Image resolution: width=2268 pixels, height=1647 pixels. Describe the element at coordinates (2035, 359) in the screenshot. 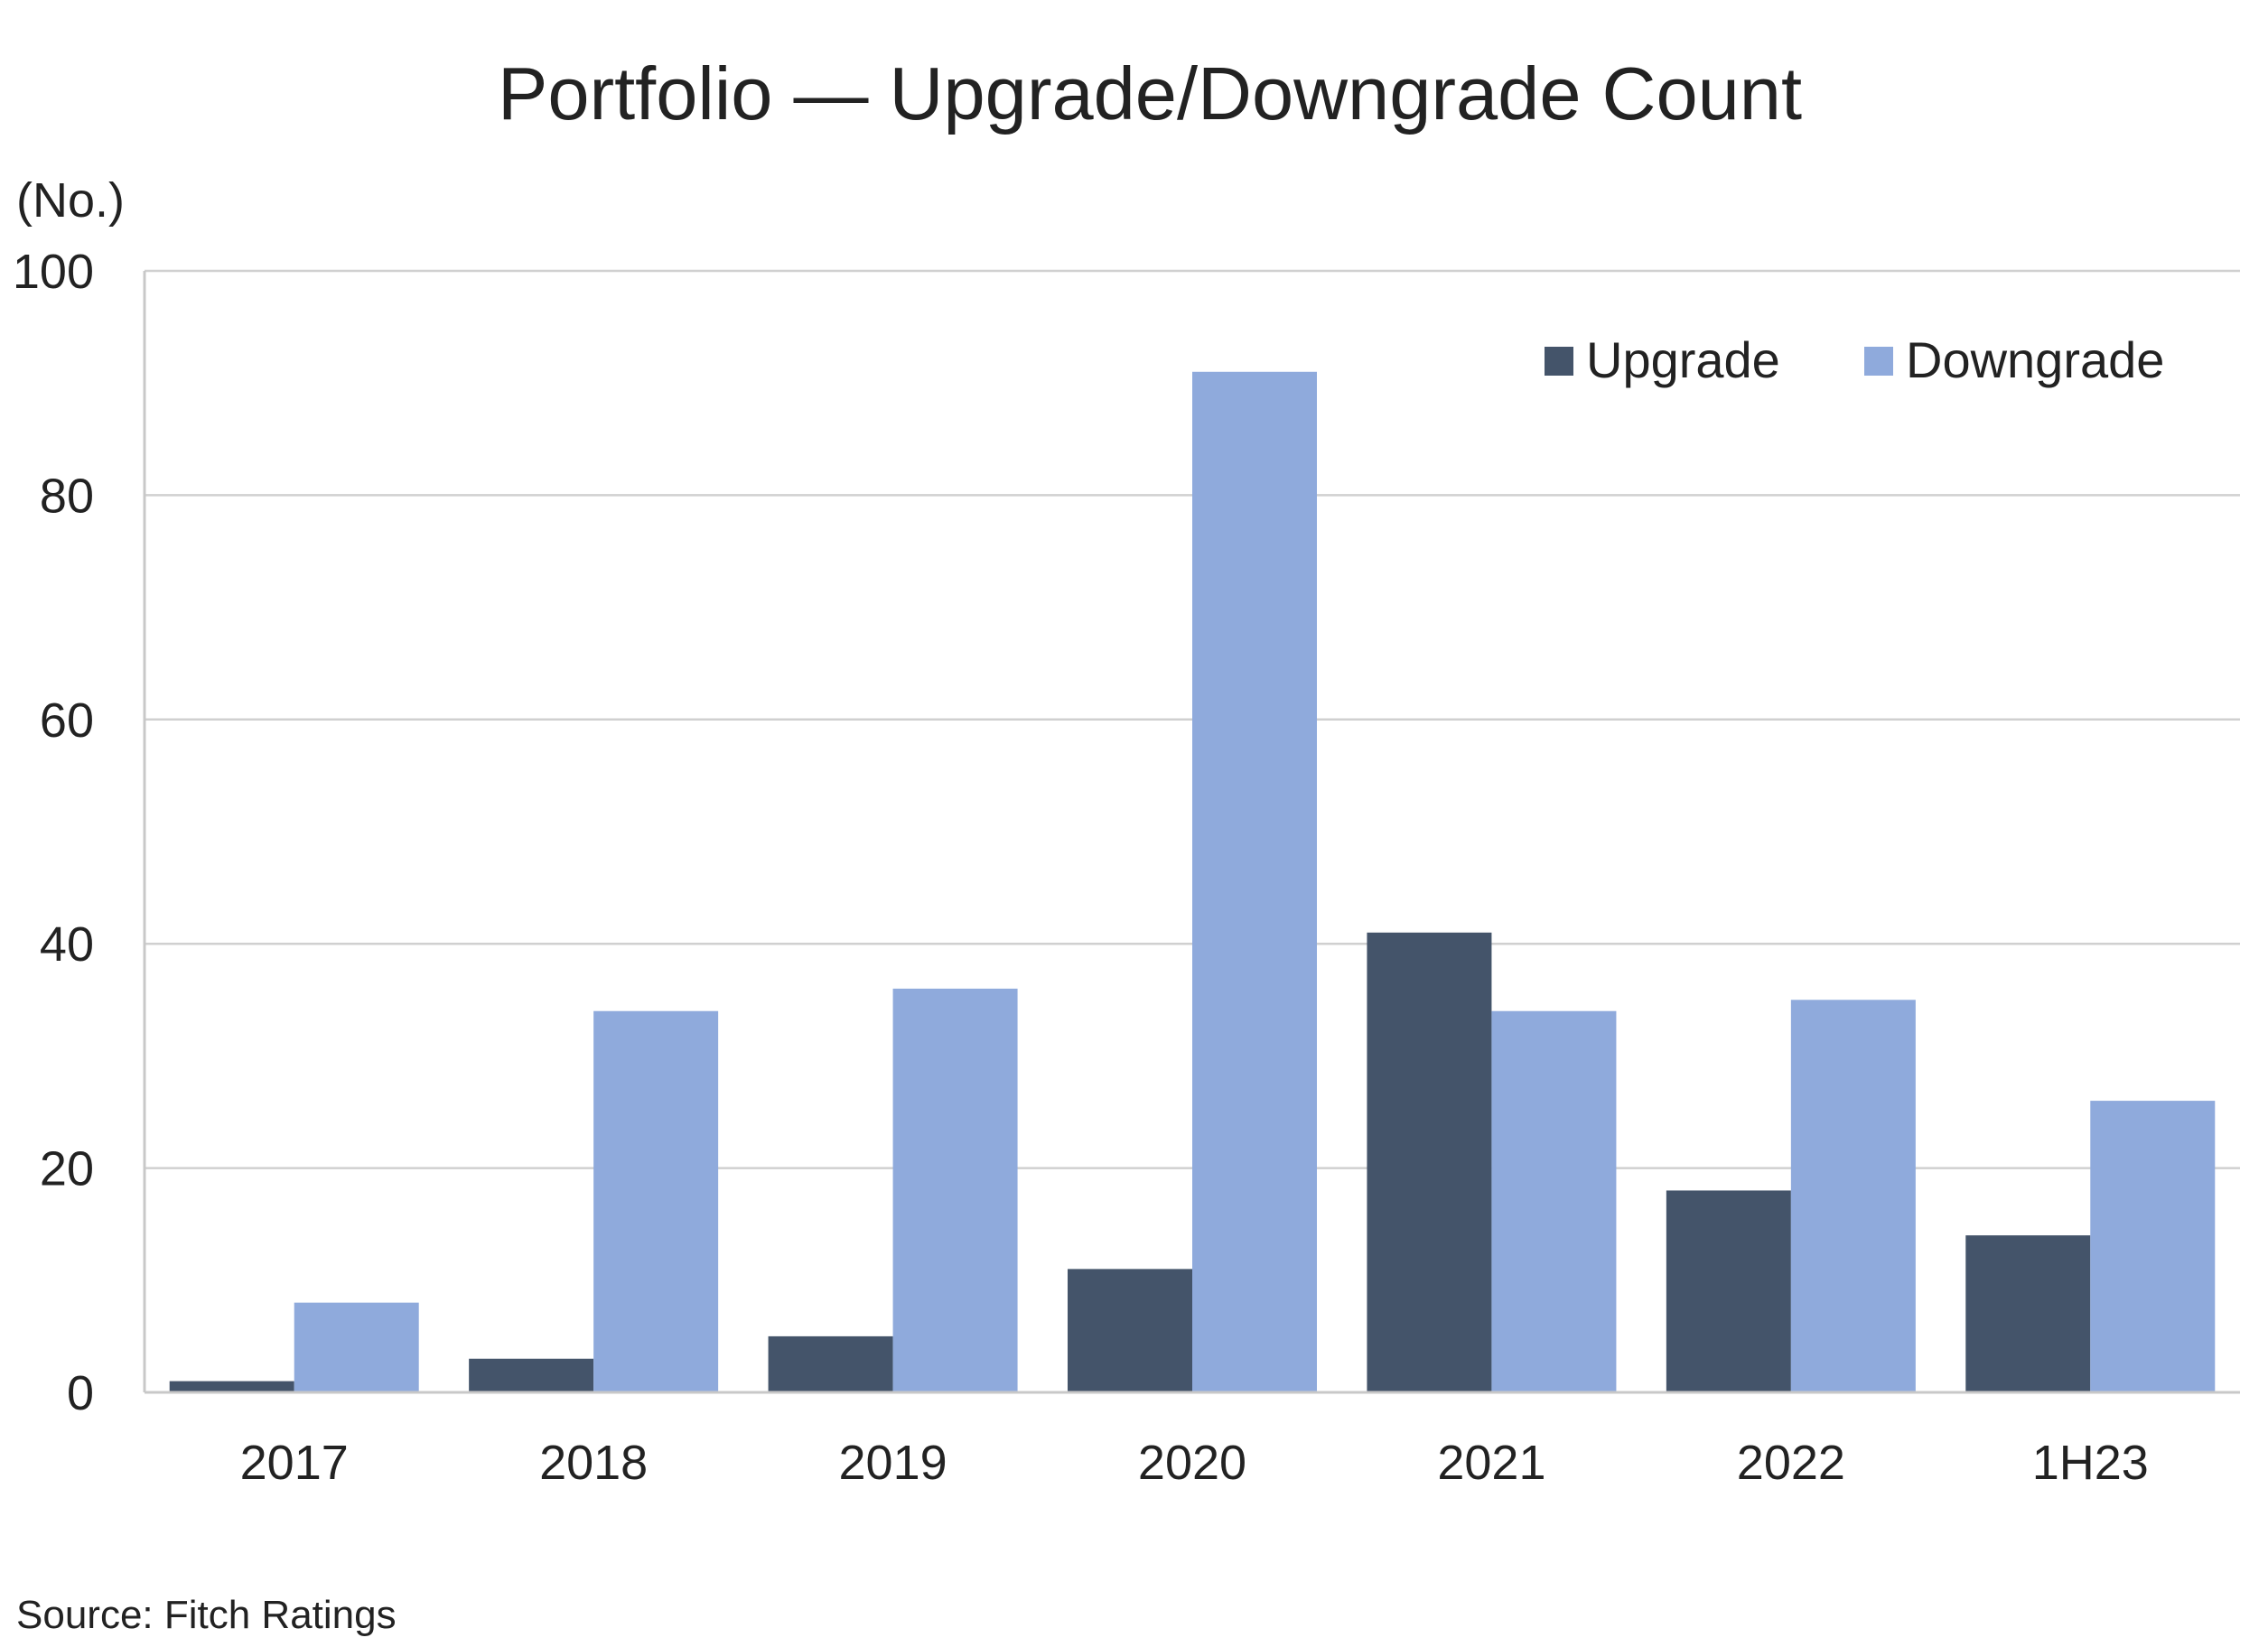

I see `legend-label-downgrade: Downgrade` at that location.